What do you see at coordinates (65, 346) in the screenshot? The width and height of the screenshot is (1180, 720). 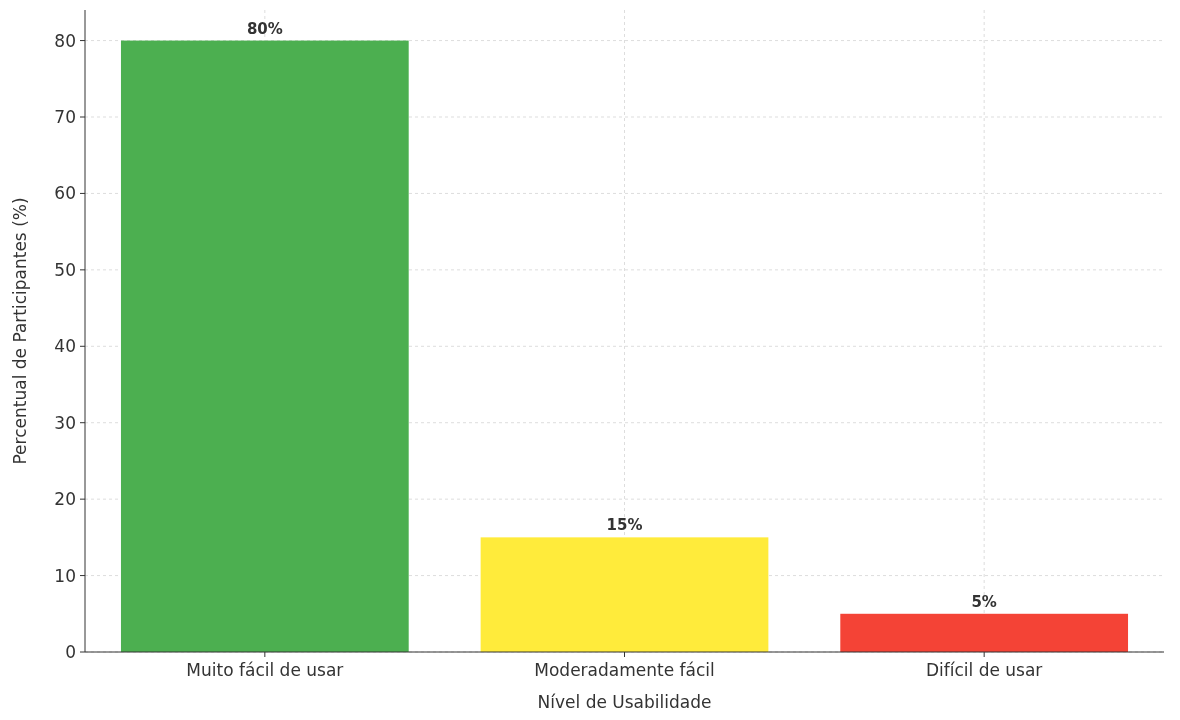 I see `y-tick-label: 40` at bounding box center [65, 346].